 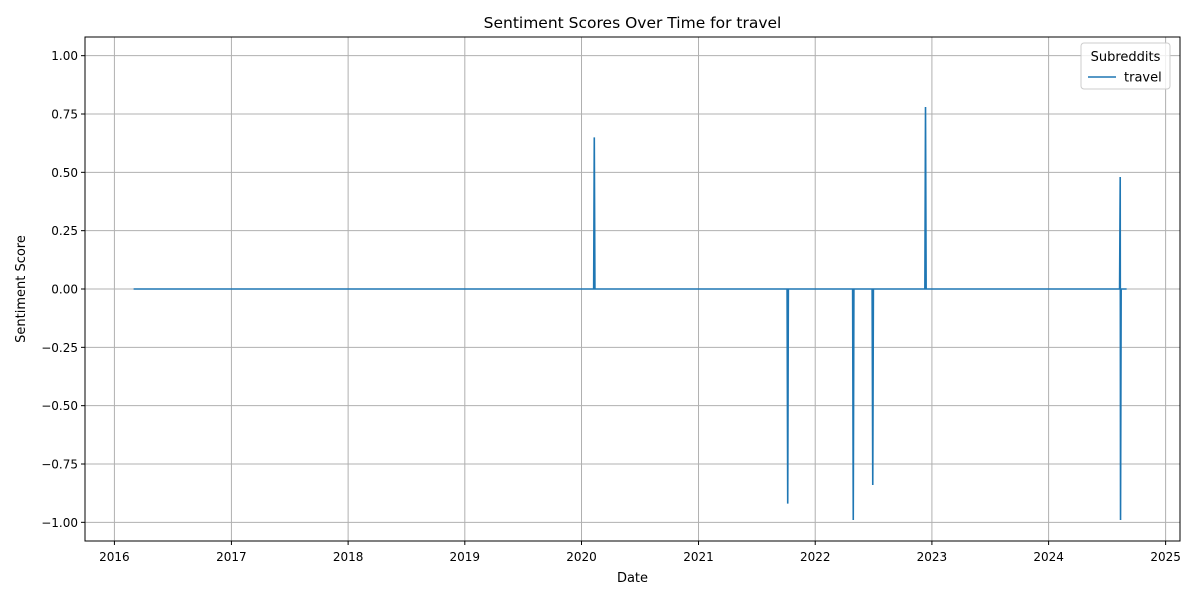 I want to click on x-tick-label: 2021, so click(x=698, y=557).